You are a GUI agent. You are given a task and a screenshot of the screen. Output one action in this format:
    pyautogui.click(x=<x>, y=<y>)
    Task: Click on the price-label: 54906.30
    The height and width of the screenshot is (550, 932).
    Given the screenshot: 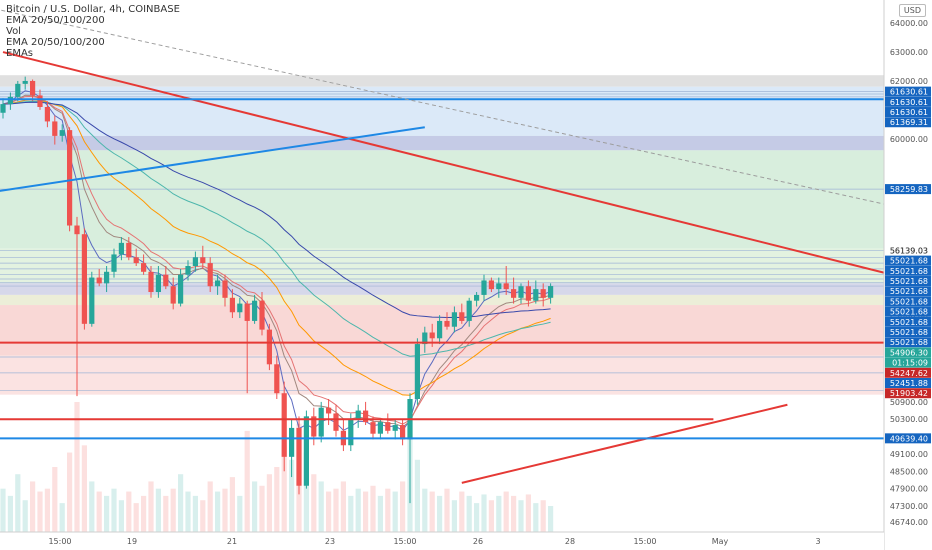 What is the action you would take?
    pyautogui.click(x=909, y=352)
    